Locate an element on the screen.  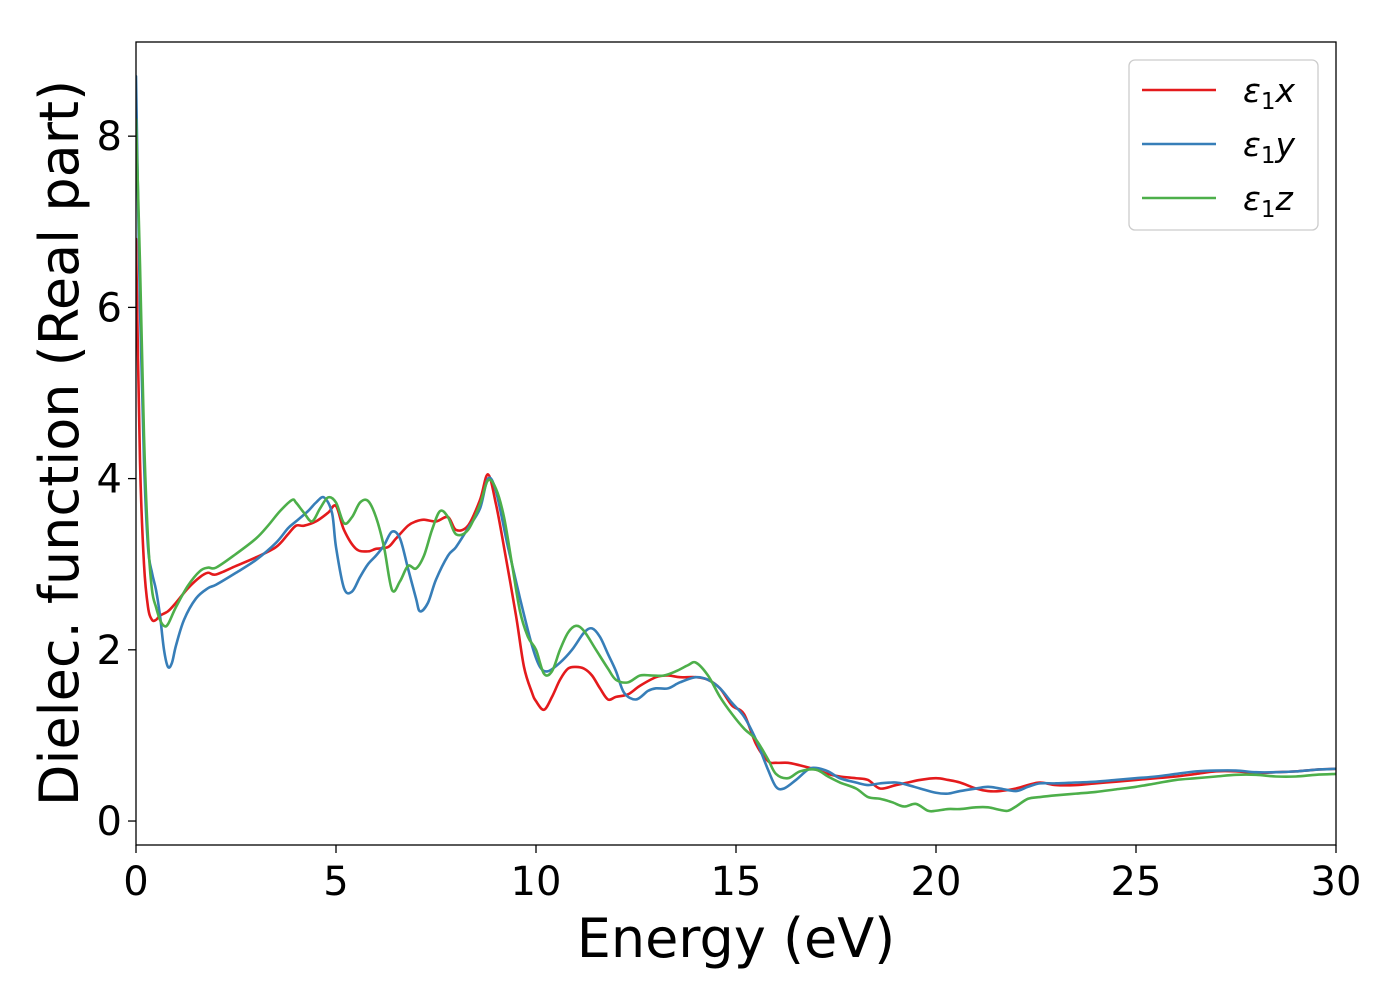
x-tick-label: 30 is located at coordinates (1336, 882).